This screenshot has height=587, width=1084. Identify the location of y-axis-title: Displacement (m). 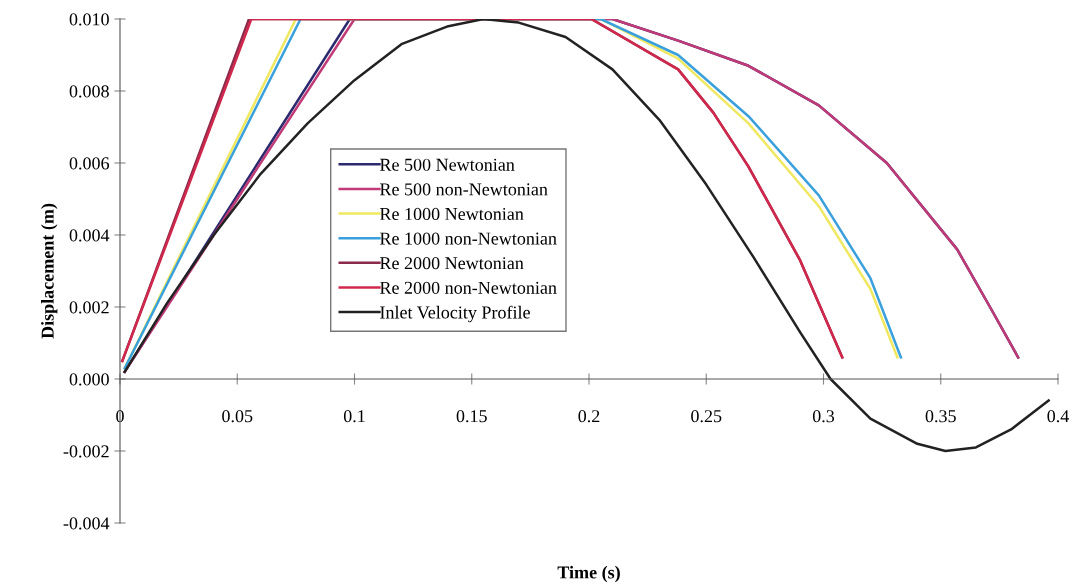
(49, 271).